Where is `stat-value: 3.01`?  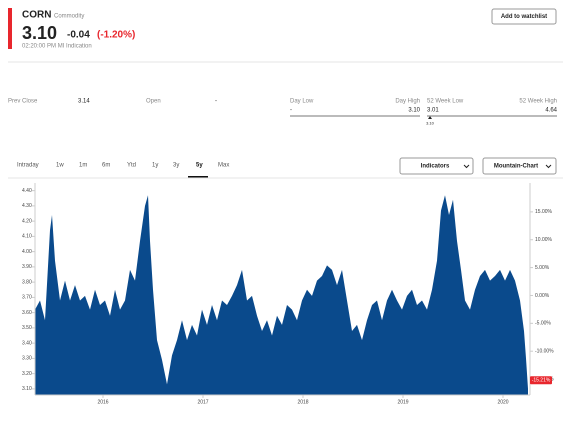
stat-value: 3.01 is located at coordinates (433, 111).